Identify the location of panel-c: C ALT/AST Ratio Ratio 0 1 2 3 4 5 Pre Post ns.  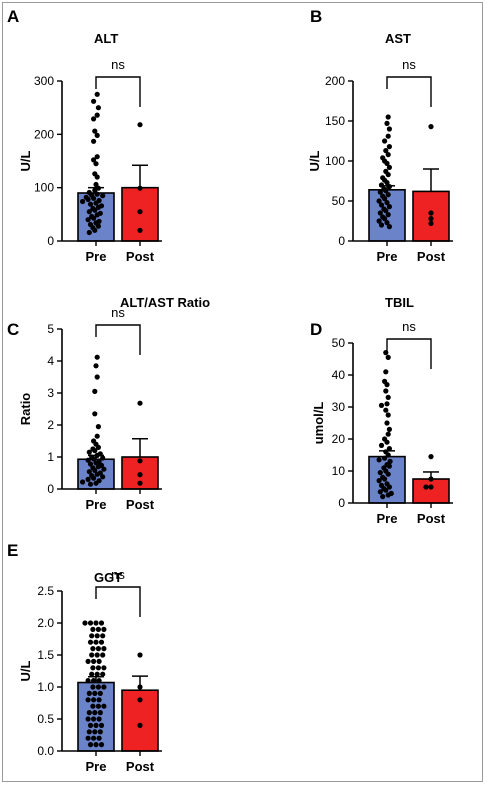
(108, 403).